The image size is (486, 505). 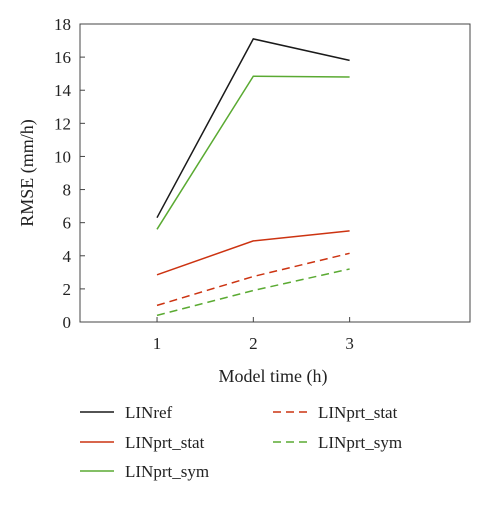 I want to click on series-line-linref-solid, so click(x=253, y=128).